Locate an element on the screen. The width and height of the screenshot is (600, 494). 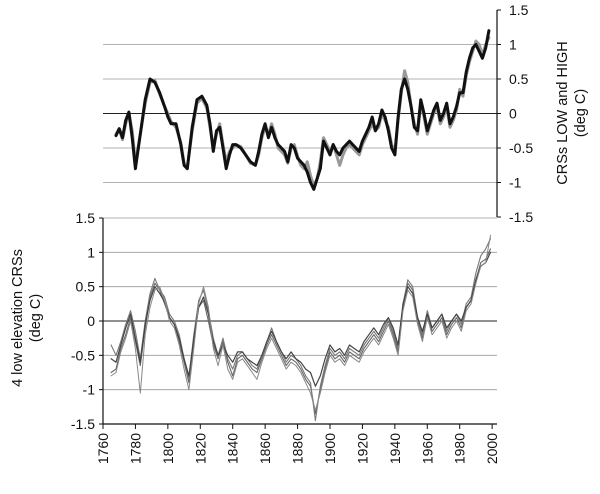
x-tick-label: 2000 is located at coordinates (492, 448).